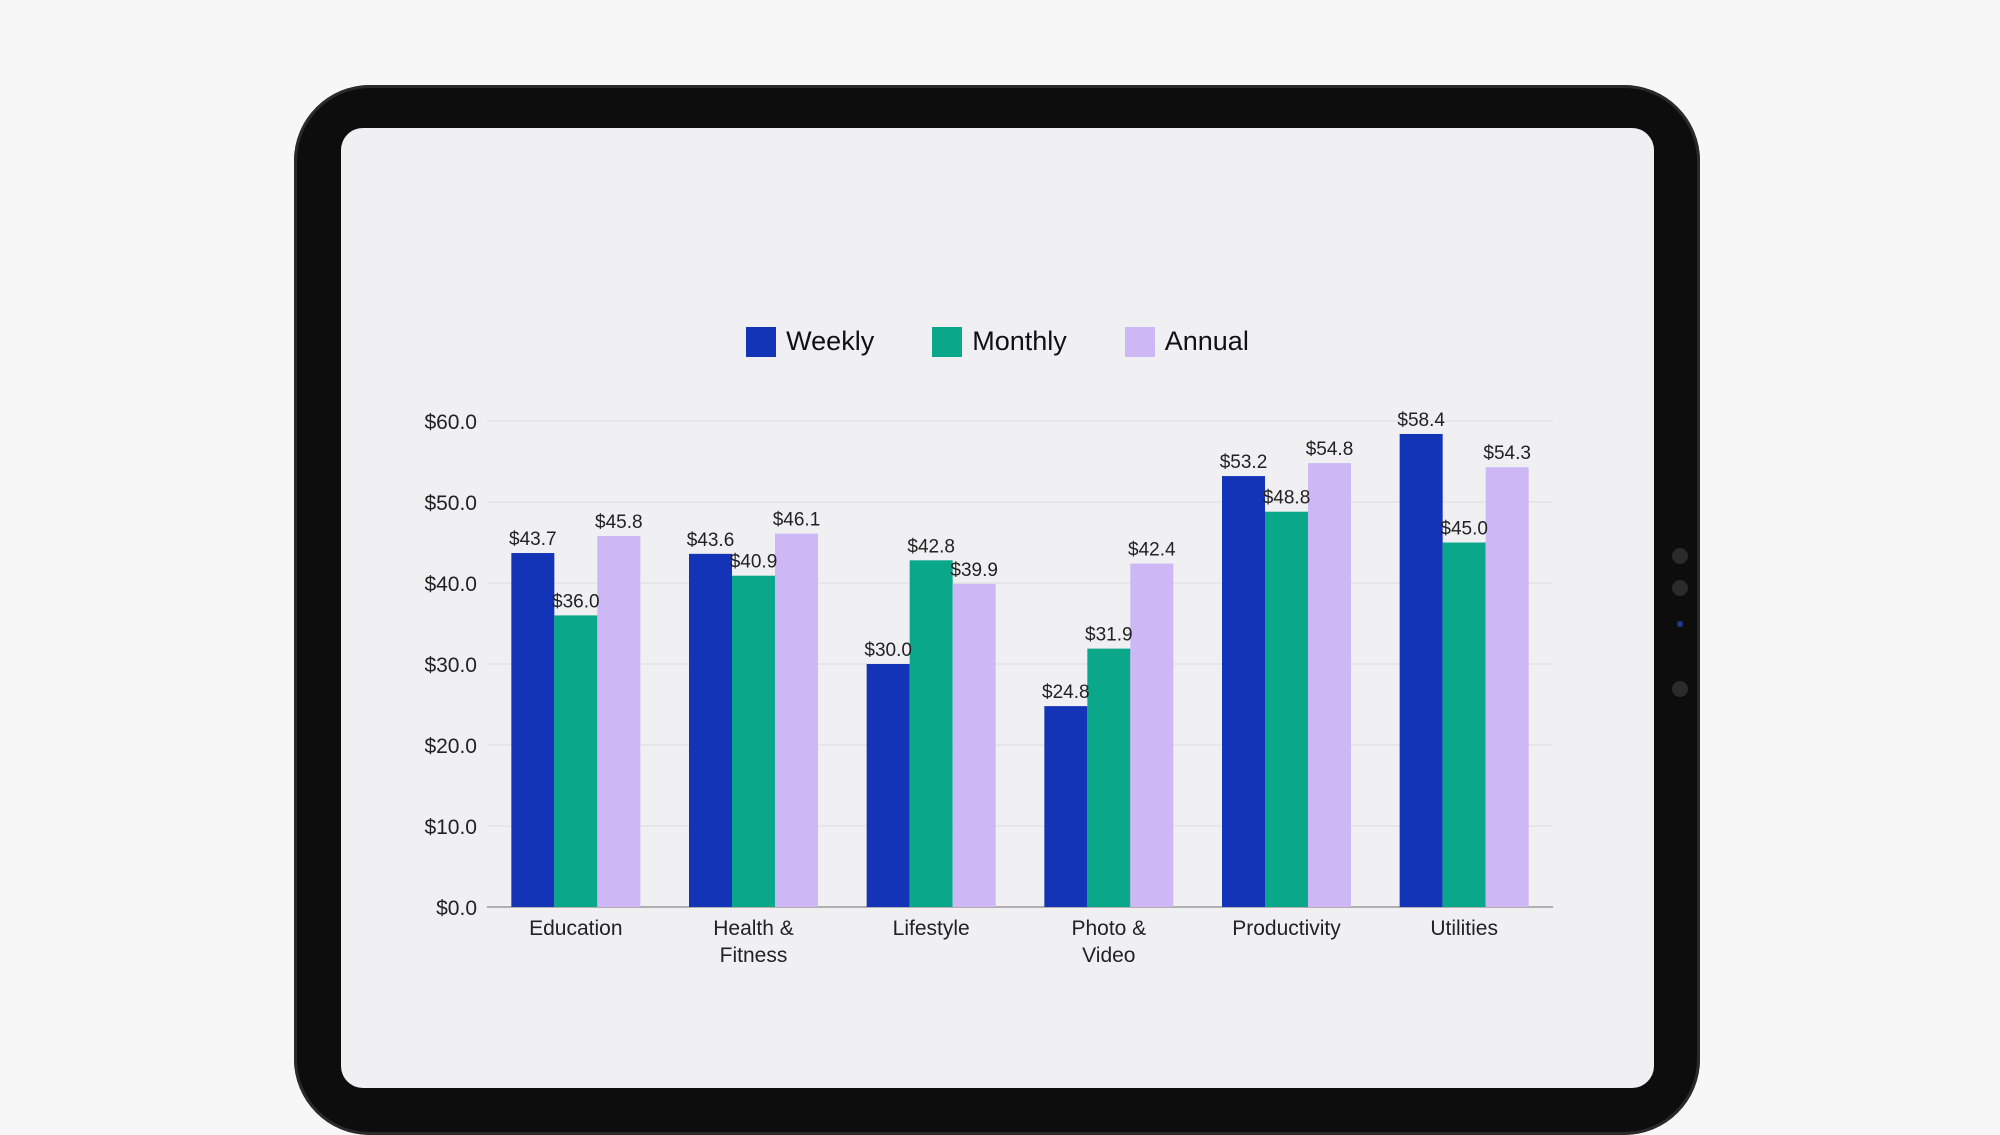 The height and width of the screenshot is (1135, 2000). Describe the element at coordinates (797, 520) in the screenshot. I see `data-label: $46.1` at that location.